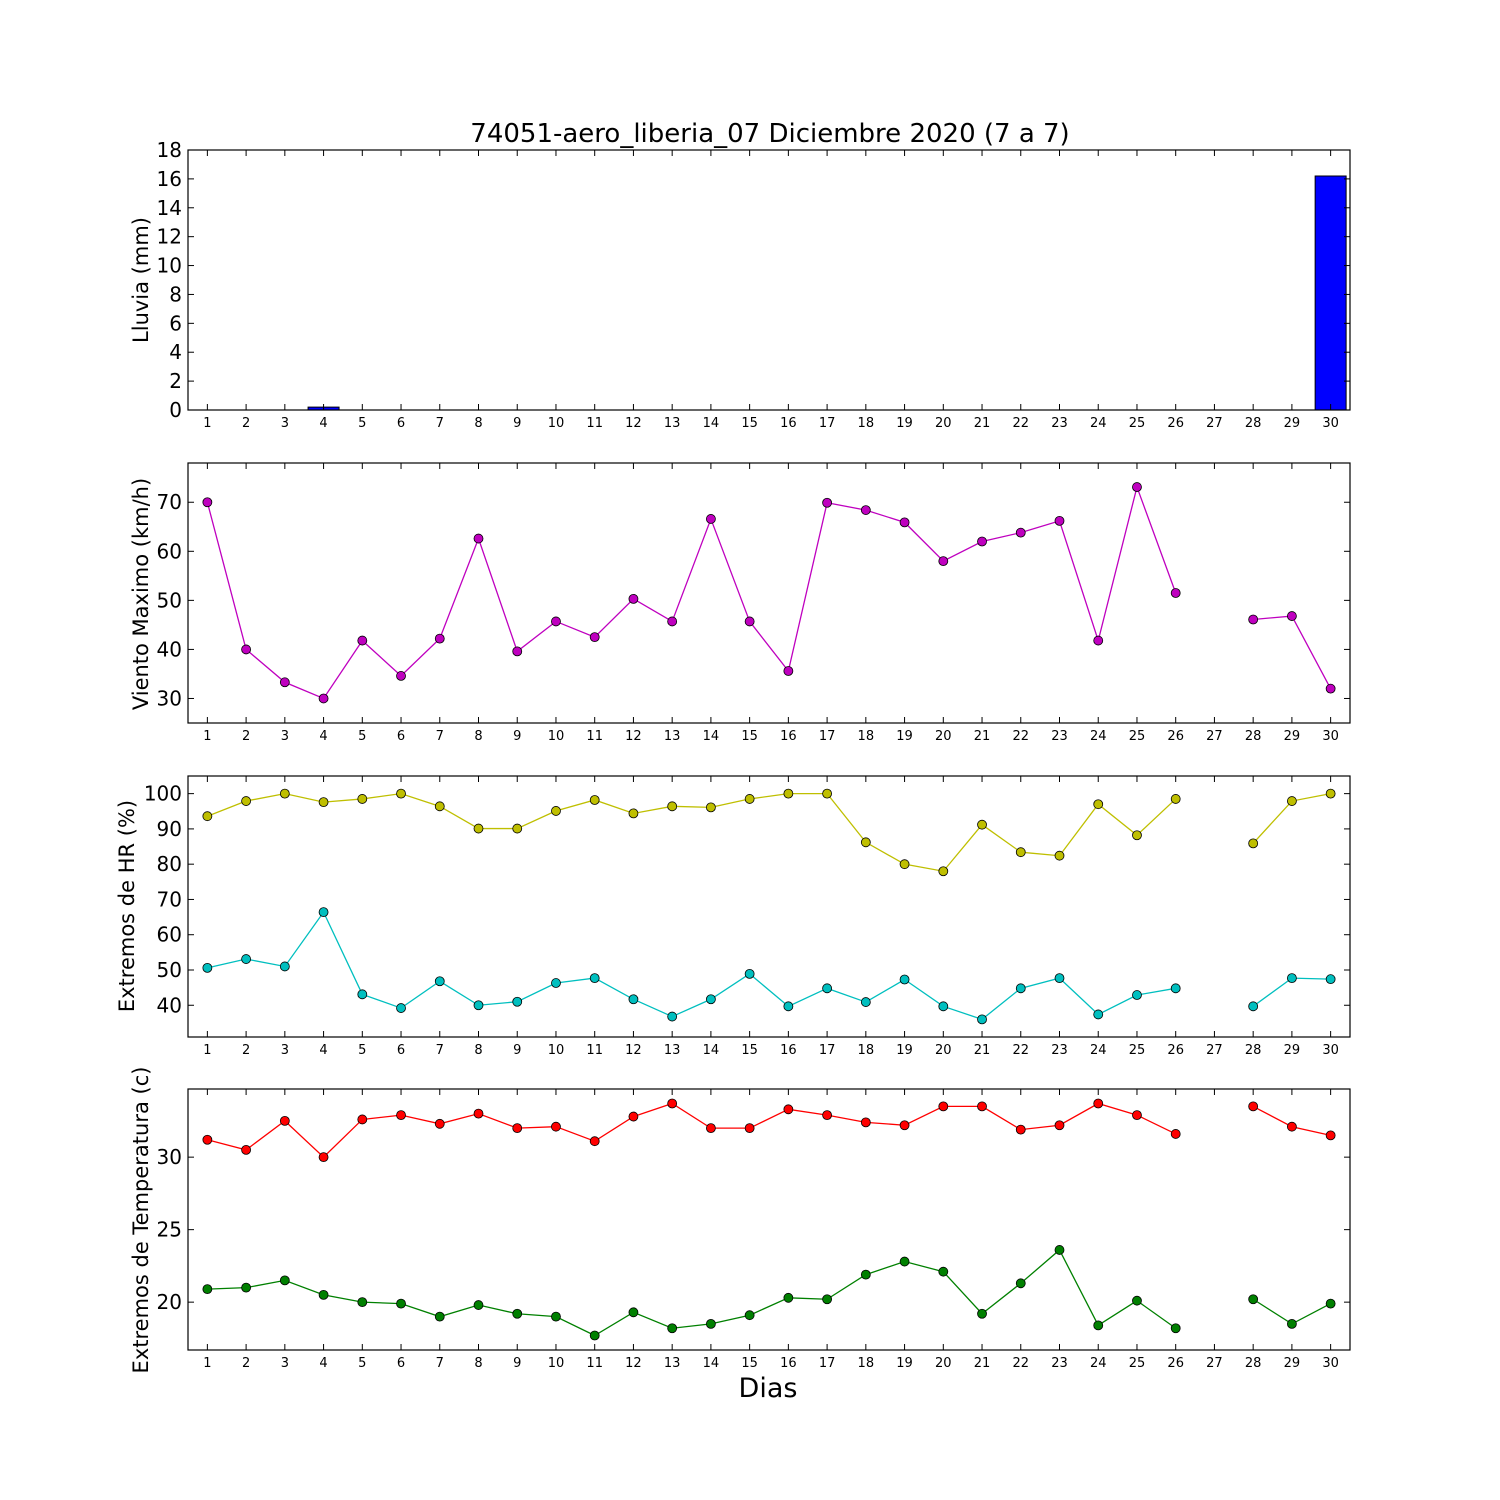 The image size is (1500, 1500). Describe the element at coordinates (788, 1363) in the screenshot. I see `temperature-xtick-label: 16` at that location.